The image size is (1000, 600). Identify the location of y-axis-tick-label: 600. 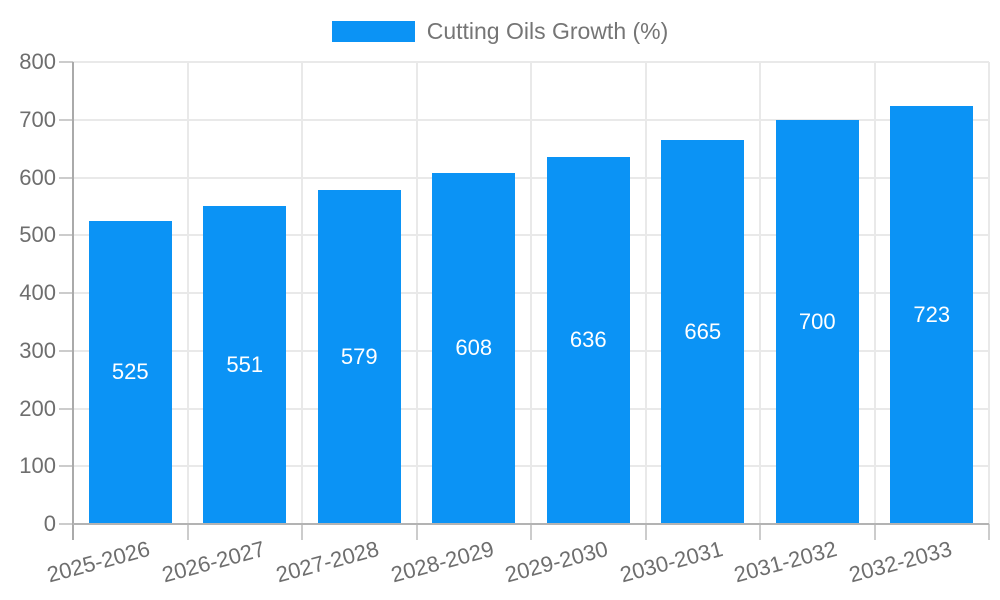
(37, 177).